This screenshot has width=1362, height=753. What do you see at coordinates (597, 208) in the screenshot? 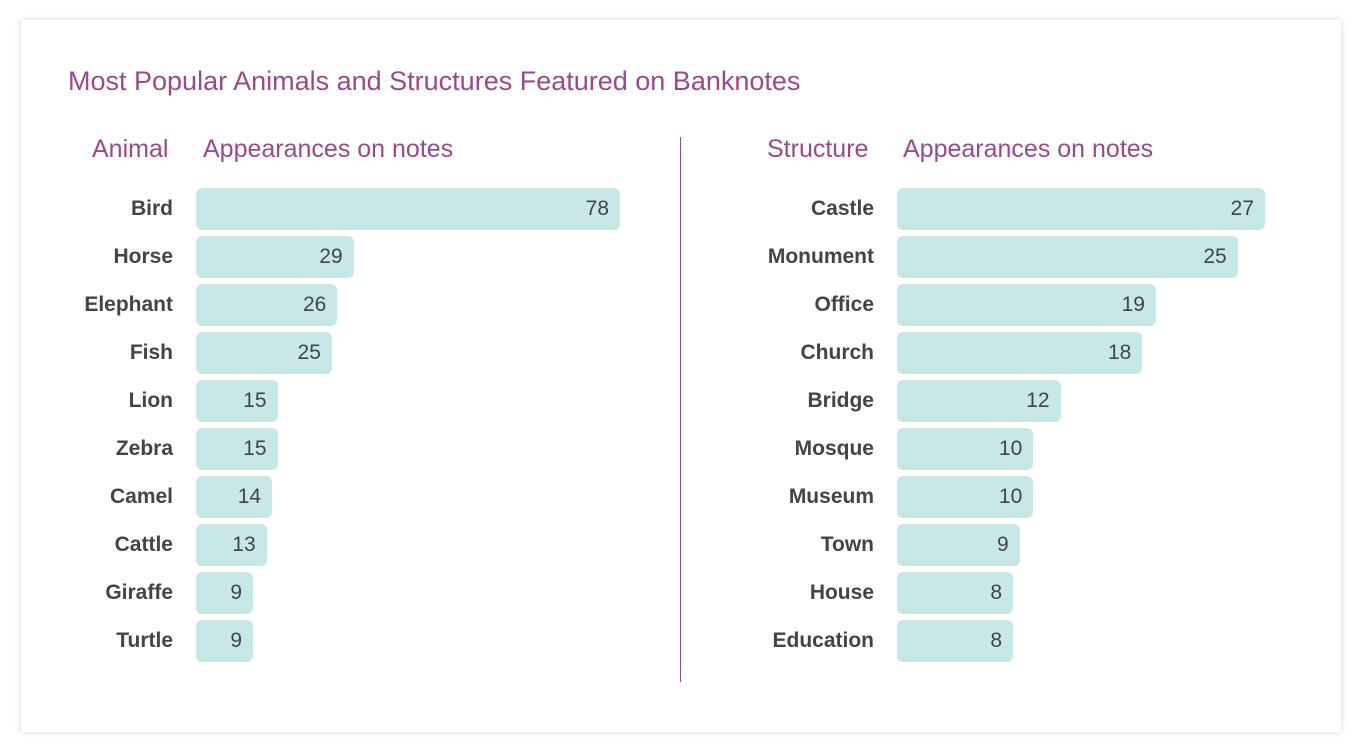
I see `animal-bar-value-label: 78` at bounding box center [597, 208].